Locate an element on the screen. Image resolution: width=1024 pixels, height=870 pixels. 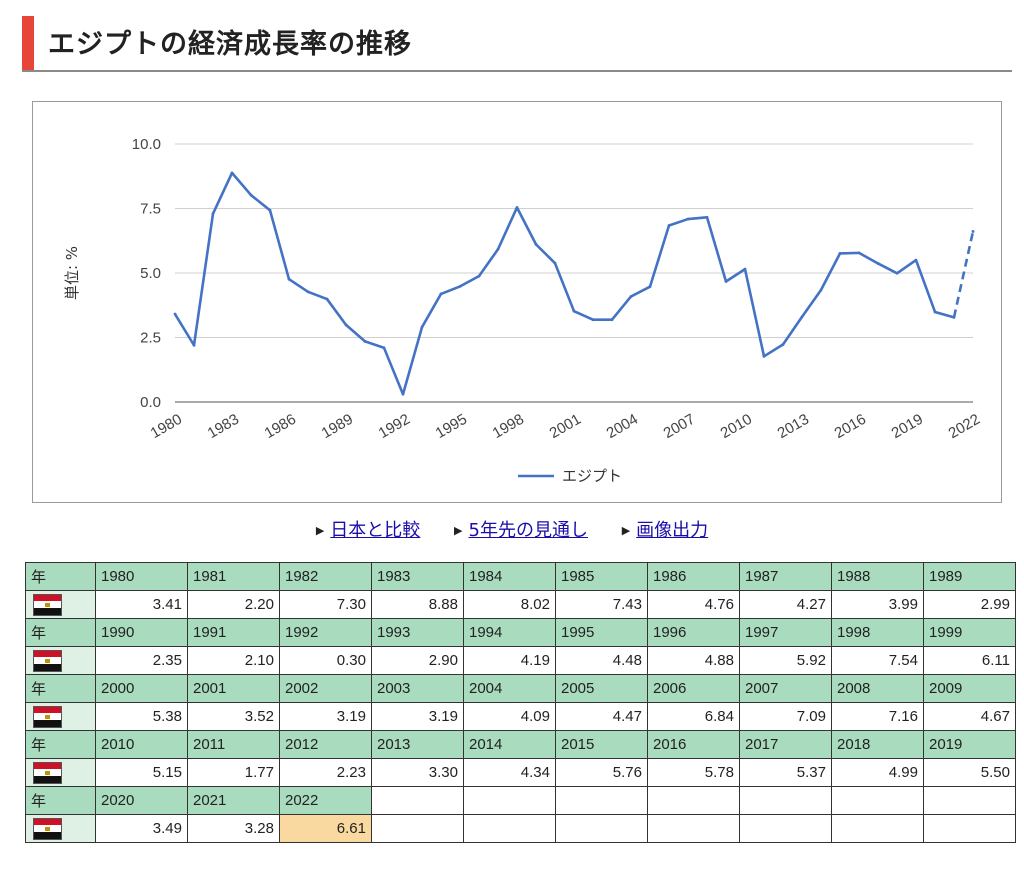
year-cell: 2007 is located at coordinates (785, 688).